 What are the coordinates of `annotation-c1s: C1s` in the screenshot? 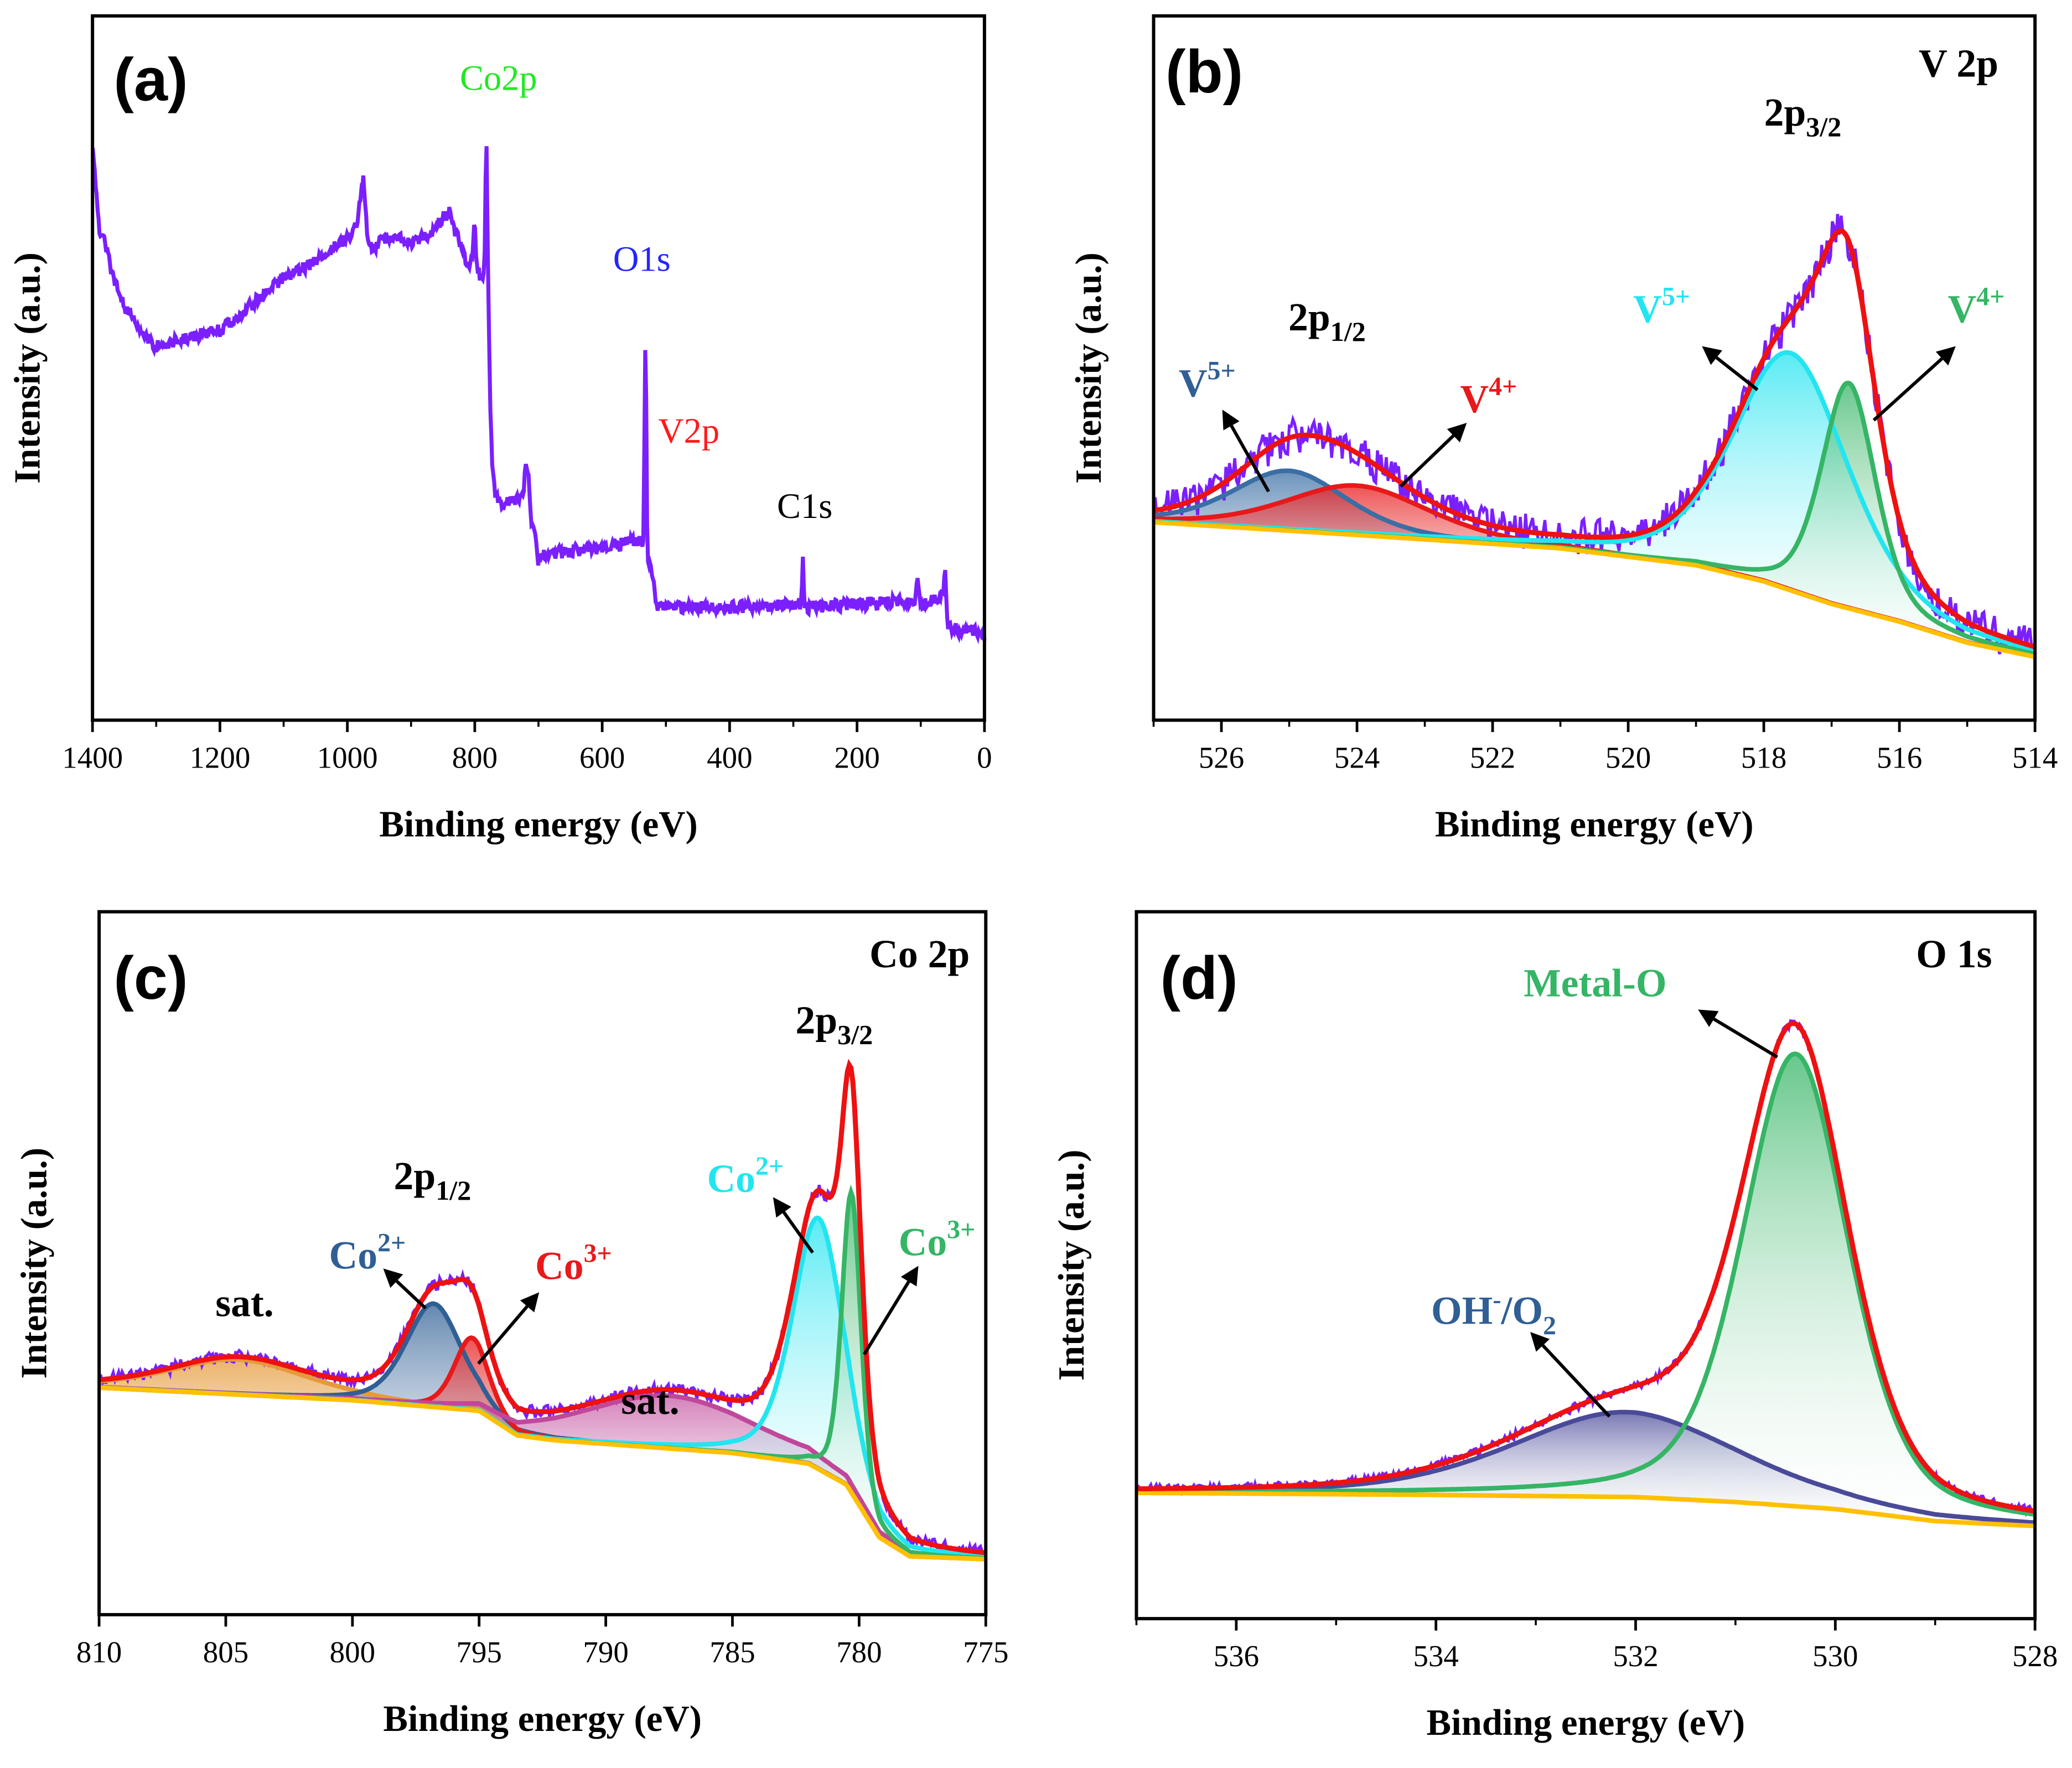 It's located at (804, 506).